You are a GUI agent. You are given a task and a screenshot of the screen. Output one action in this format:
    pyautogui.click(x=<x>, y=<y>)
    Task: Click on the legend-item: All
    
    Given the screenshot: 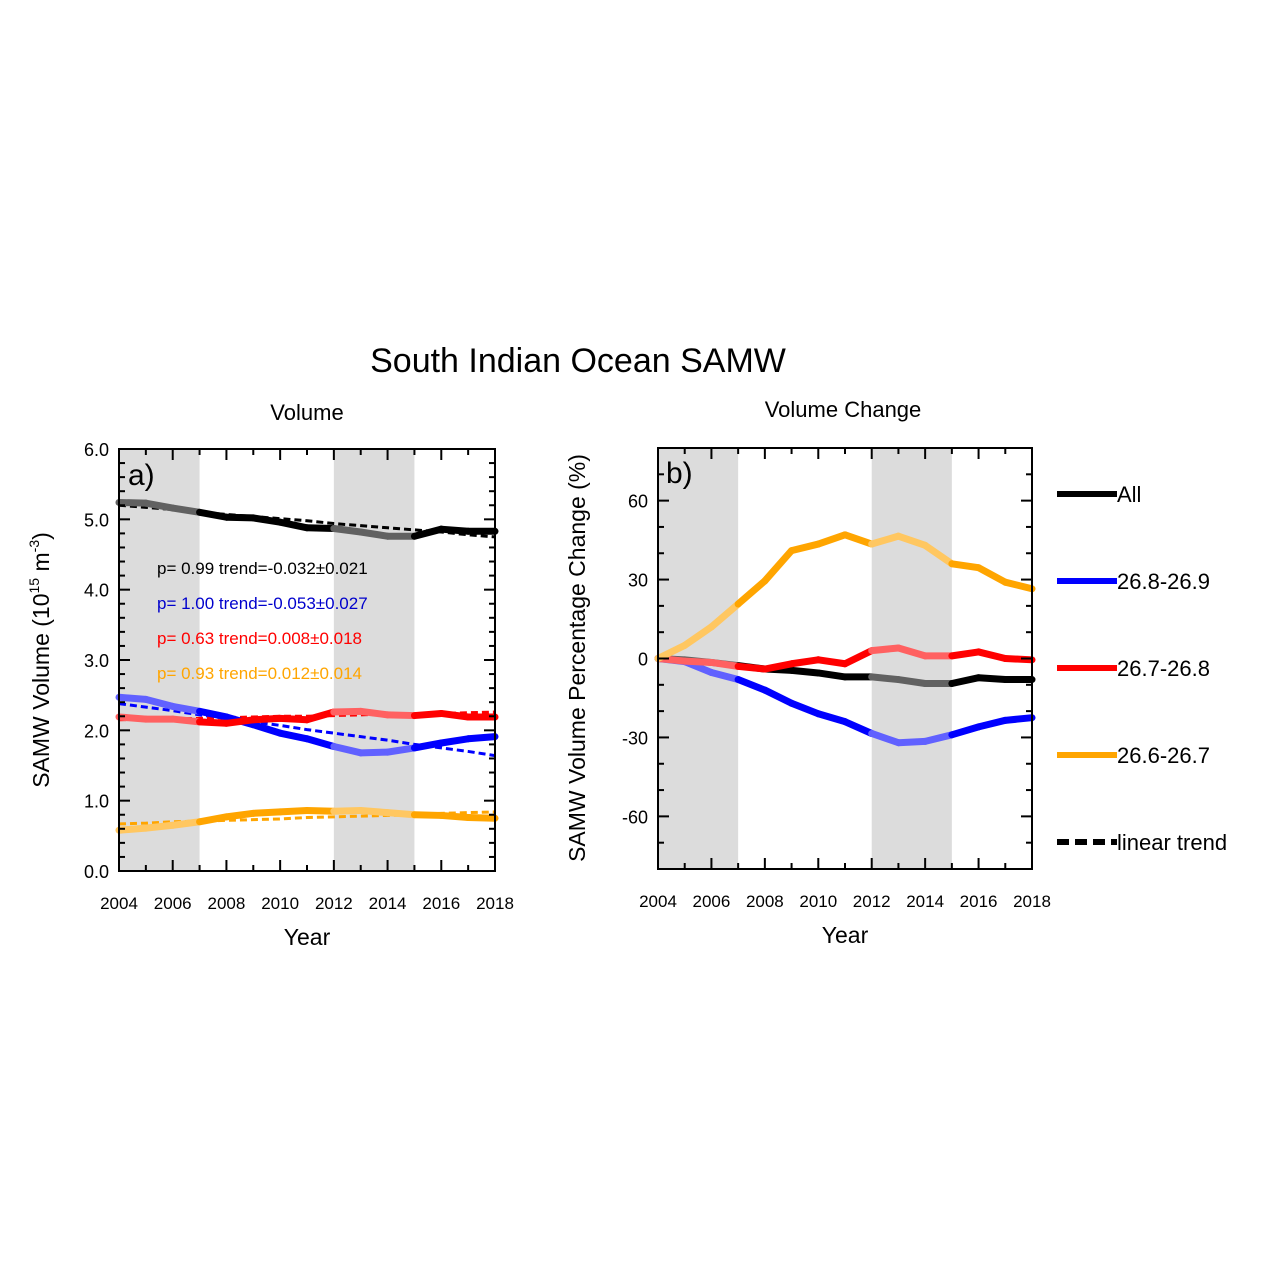 What is the action you would take?
    pyautogui.click(x=1099, y=494)
    